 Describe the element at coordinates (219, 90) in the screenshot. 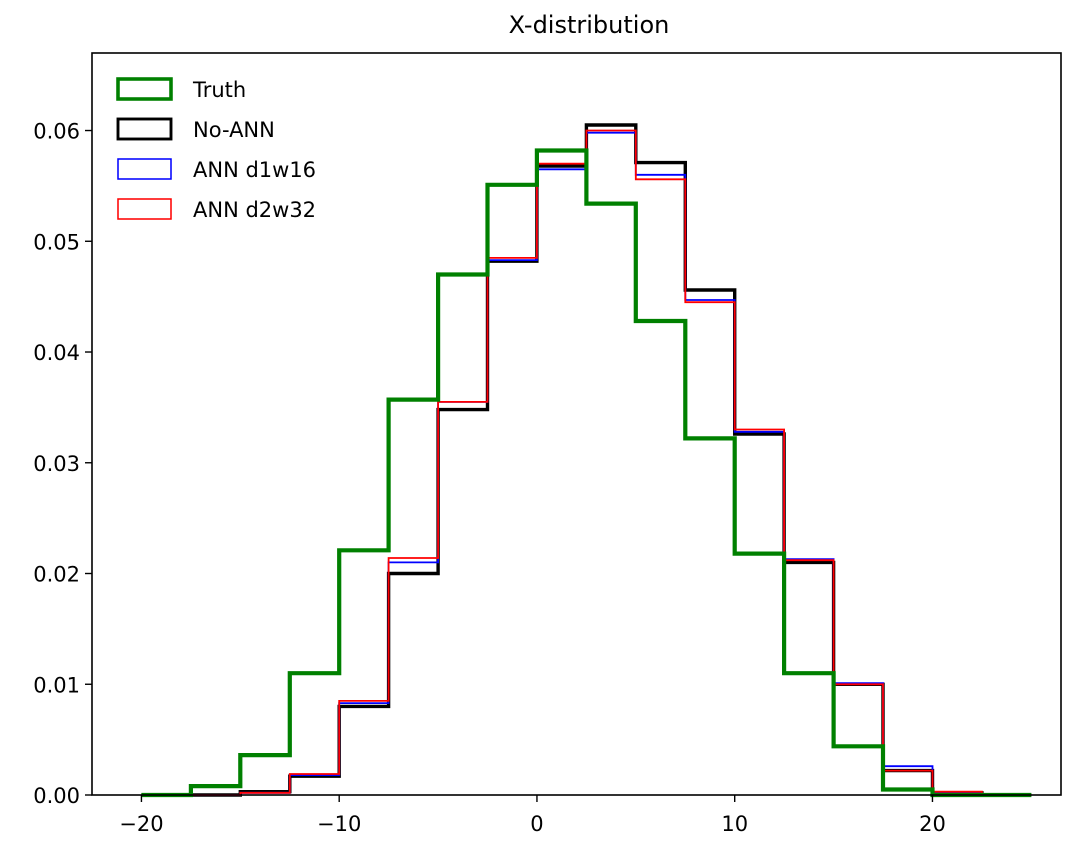

I see `legend-label: Truth` at that location.